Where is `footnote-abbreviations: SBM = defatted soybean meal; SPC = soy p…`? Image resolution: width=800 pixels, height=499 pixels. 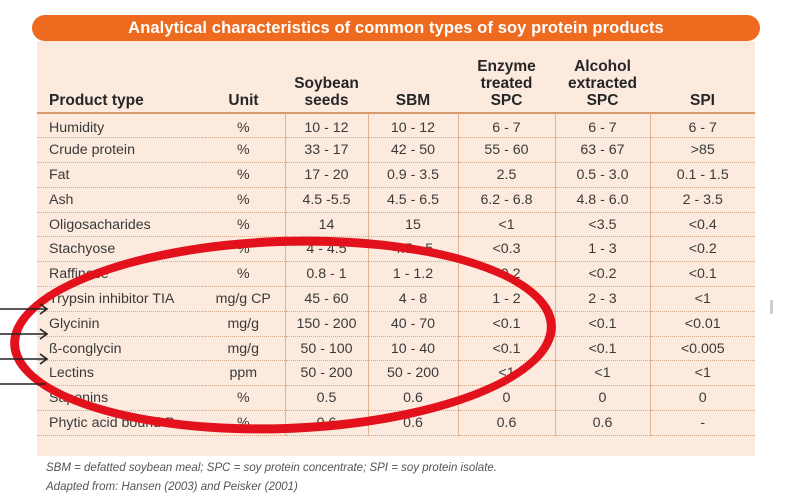
footnote-abbreviations: SBM = defatted soybean meal; SPC = soy p… is located at coordinates (271, 468).